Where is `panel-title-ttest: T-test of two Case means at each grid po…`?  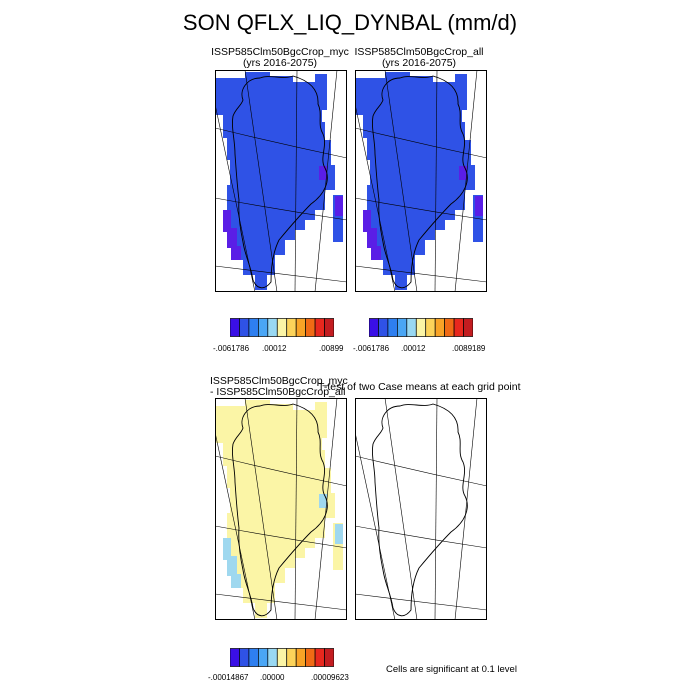 panel-title-ttest: T-test of two Case means at each grid po… is located at coordinates (419, 387).